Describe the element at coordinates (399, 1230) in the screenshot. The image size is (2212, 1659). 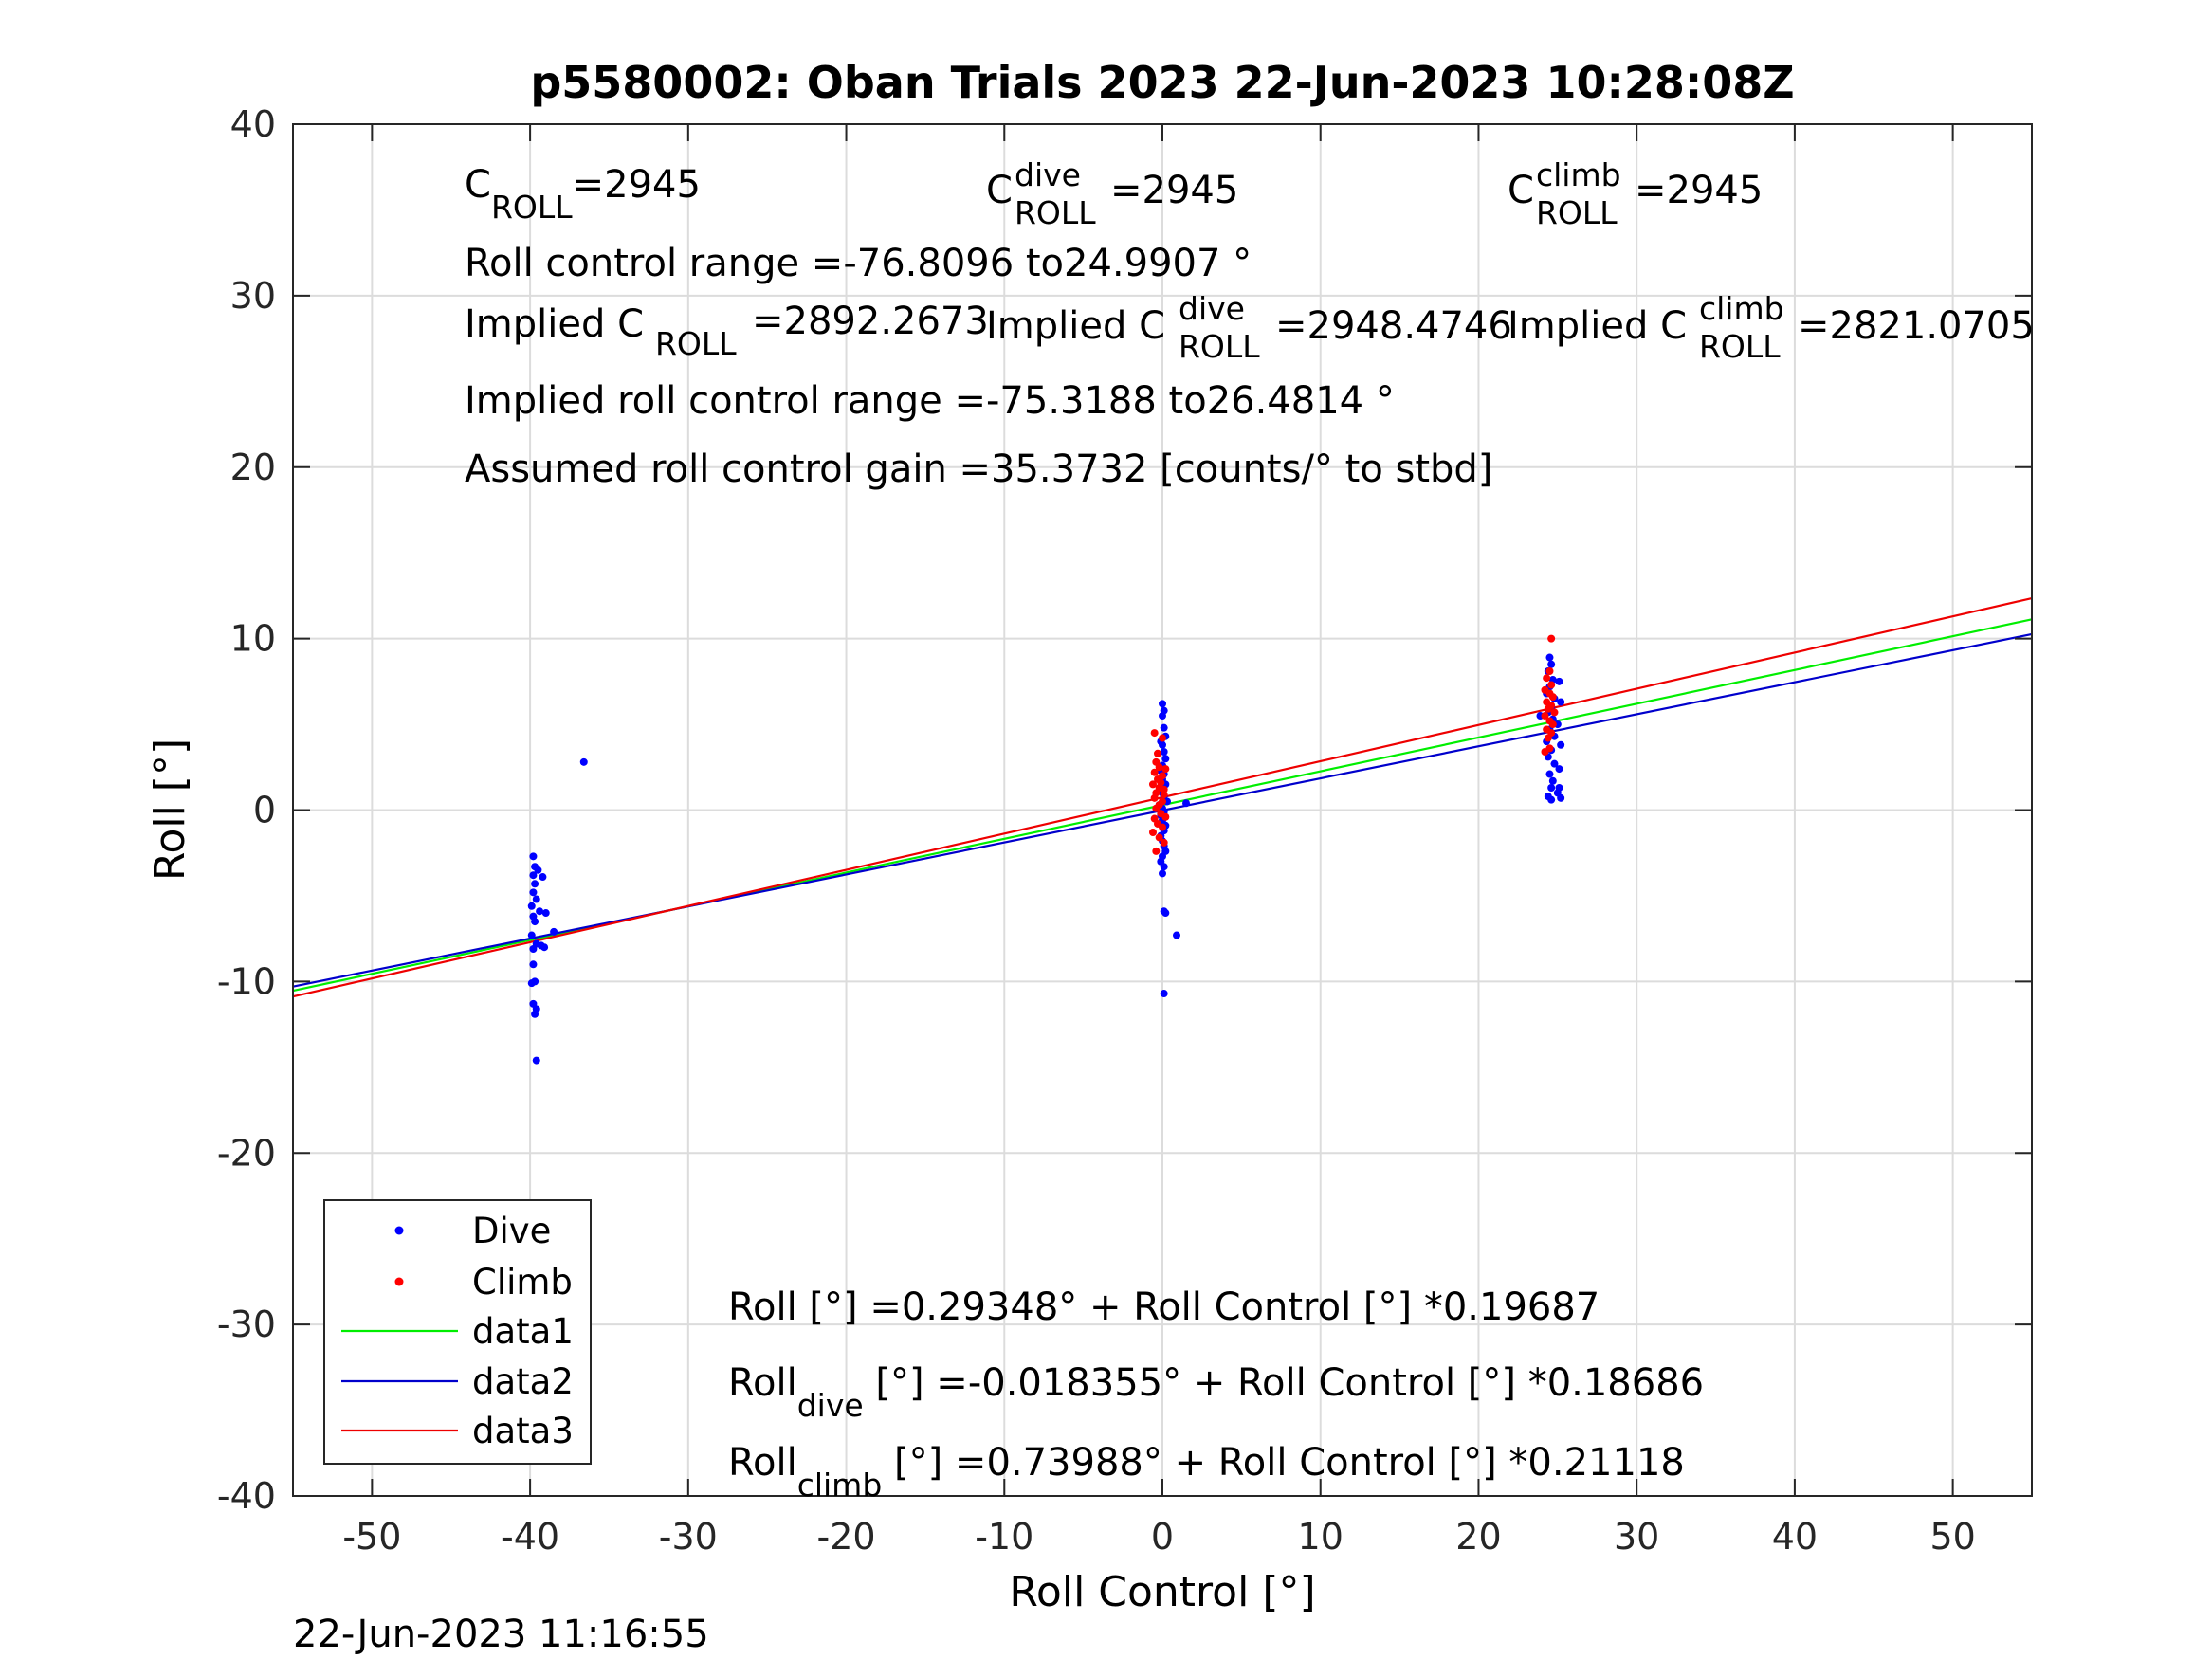
I see `legend-marker-dive` at that location.